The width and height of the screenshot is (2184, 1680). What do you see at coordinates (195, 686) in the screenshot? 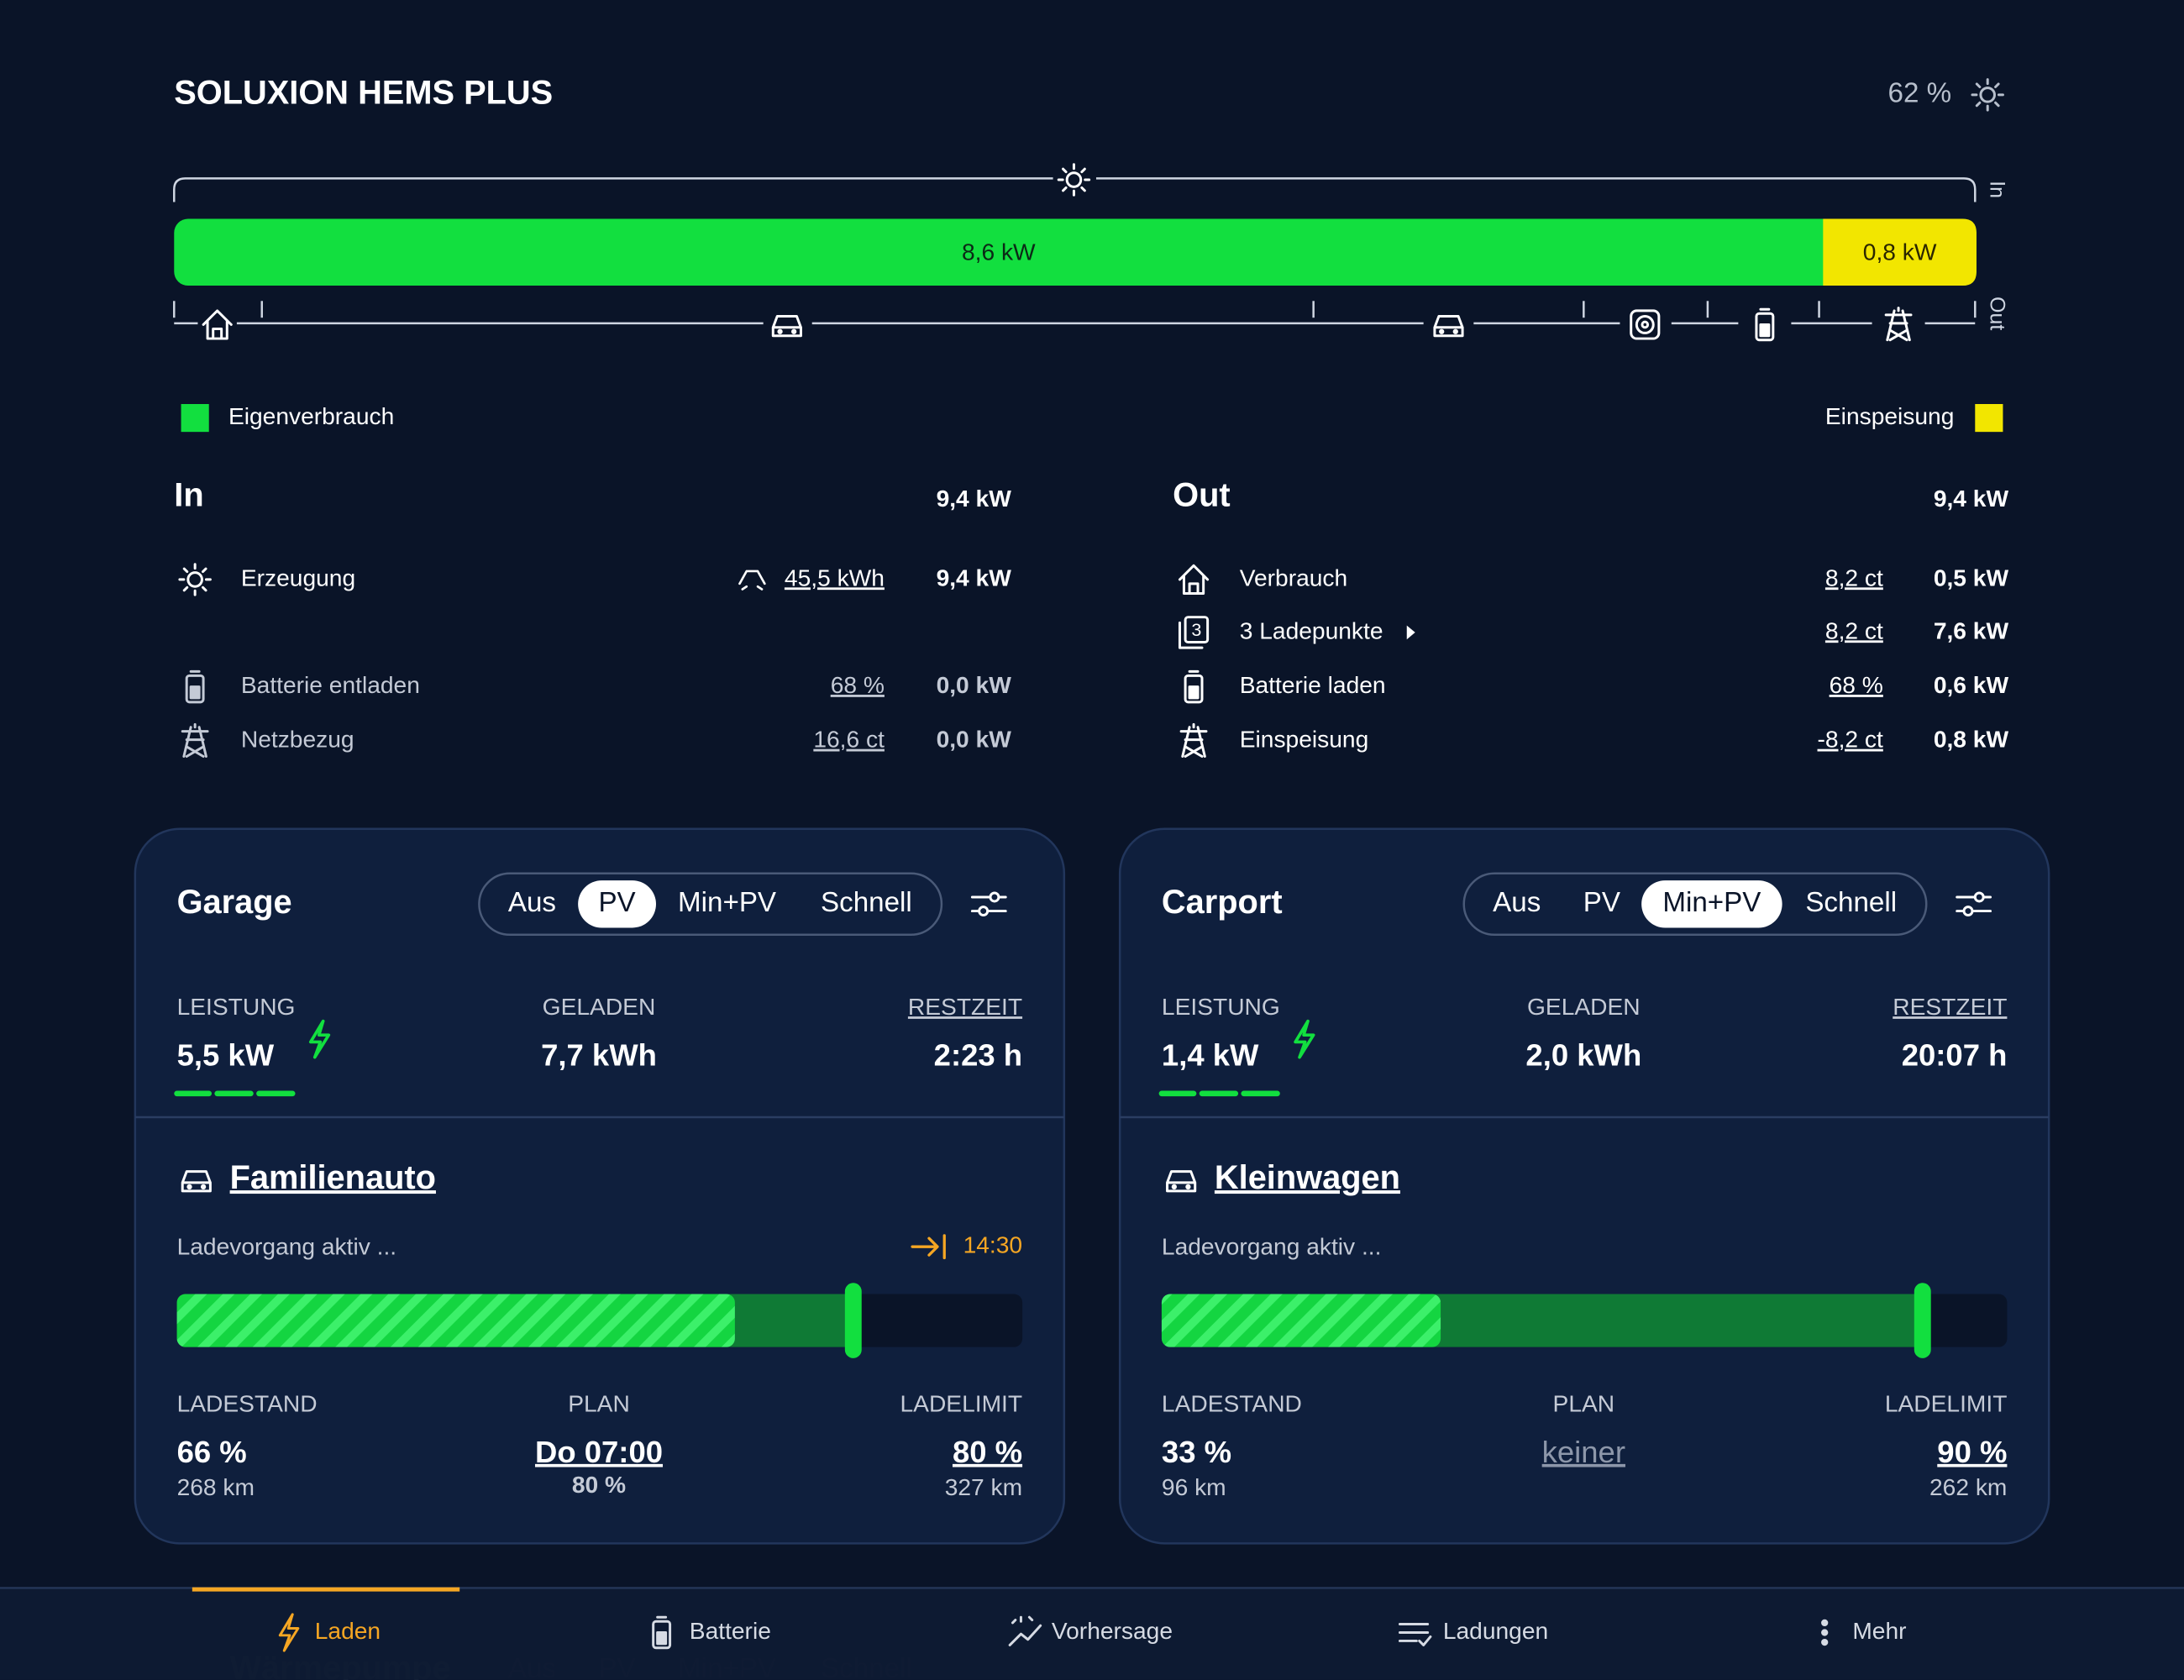
I see `icon-battery` at bounding box center [195, 686].